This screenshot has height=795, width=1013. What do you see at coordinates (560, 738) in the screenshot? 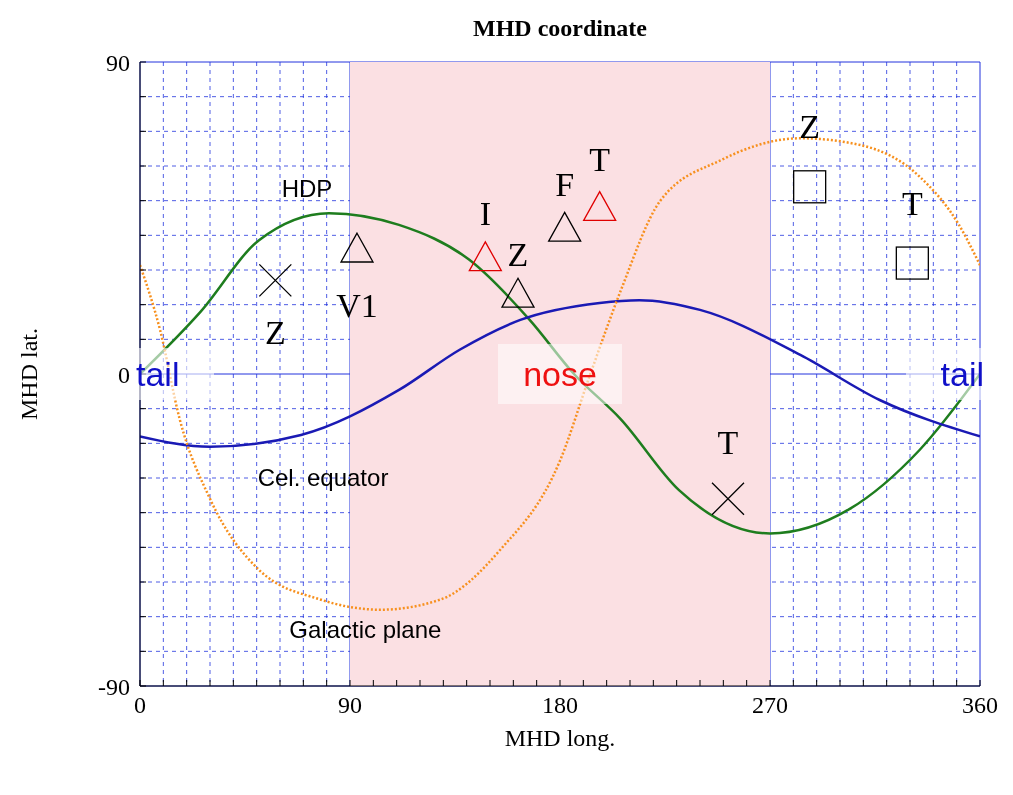
I see `x-axis-title: MHD long.` at bounding box center [560, 738].